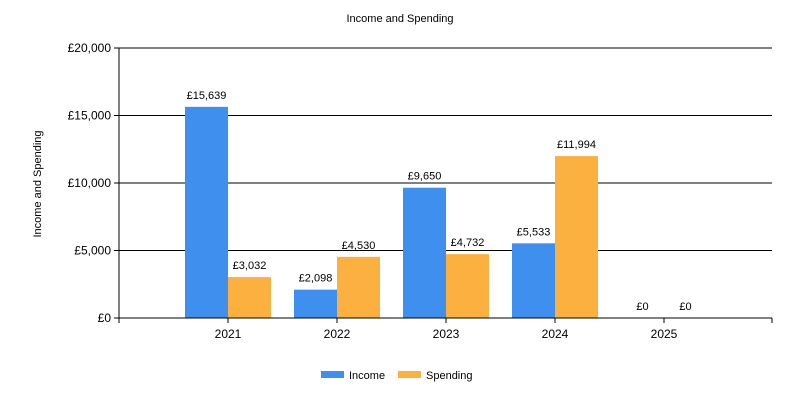 This screenshot has width=800, height=400. What do you see at coordinates (446, 334) in the screenshot?
I see `x-tick-label: 2023` at bounding box center [446, 334].